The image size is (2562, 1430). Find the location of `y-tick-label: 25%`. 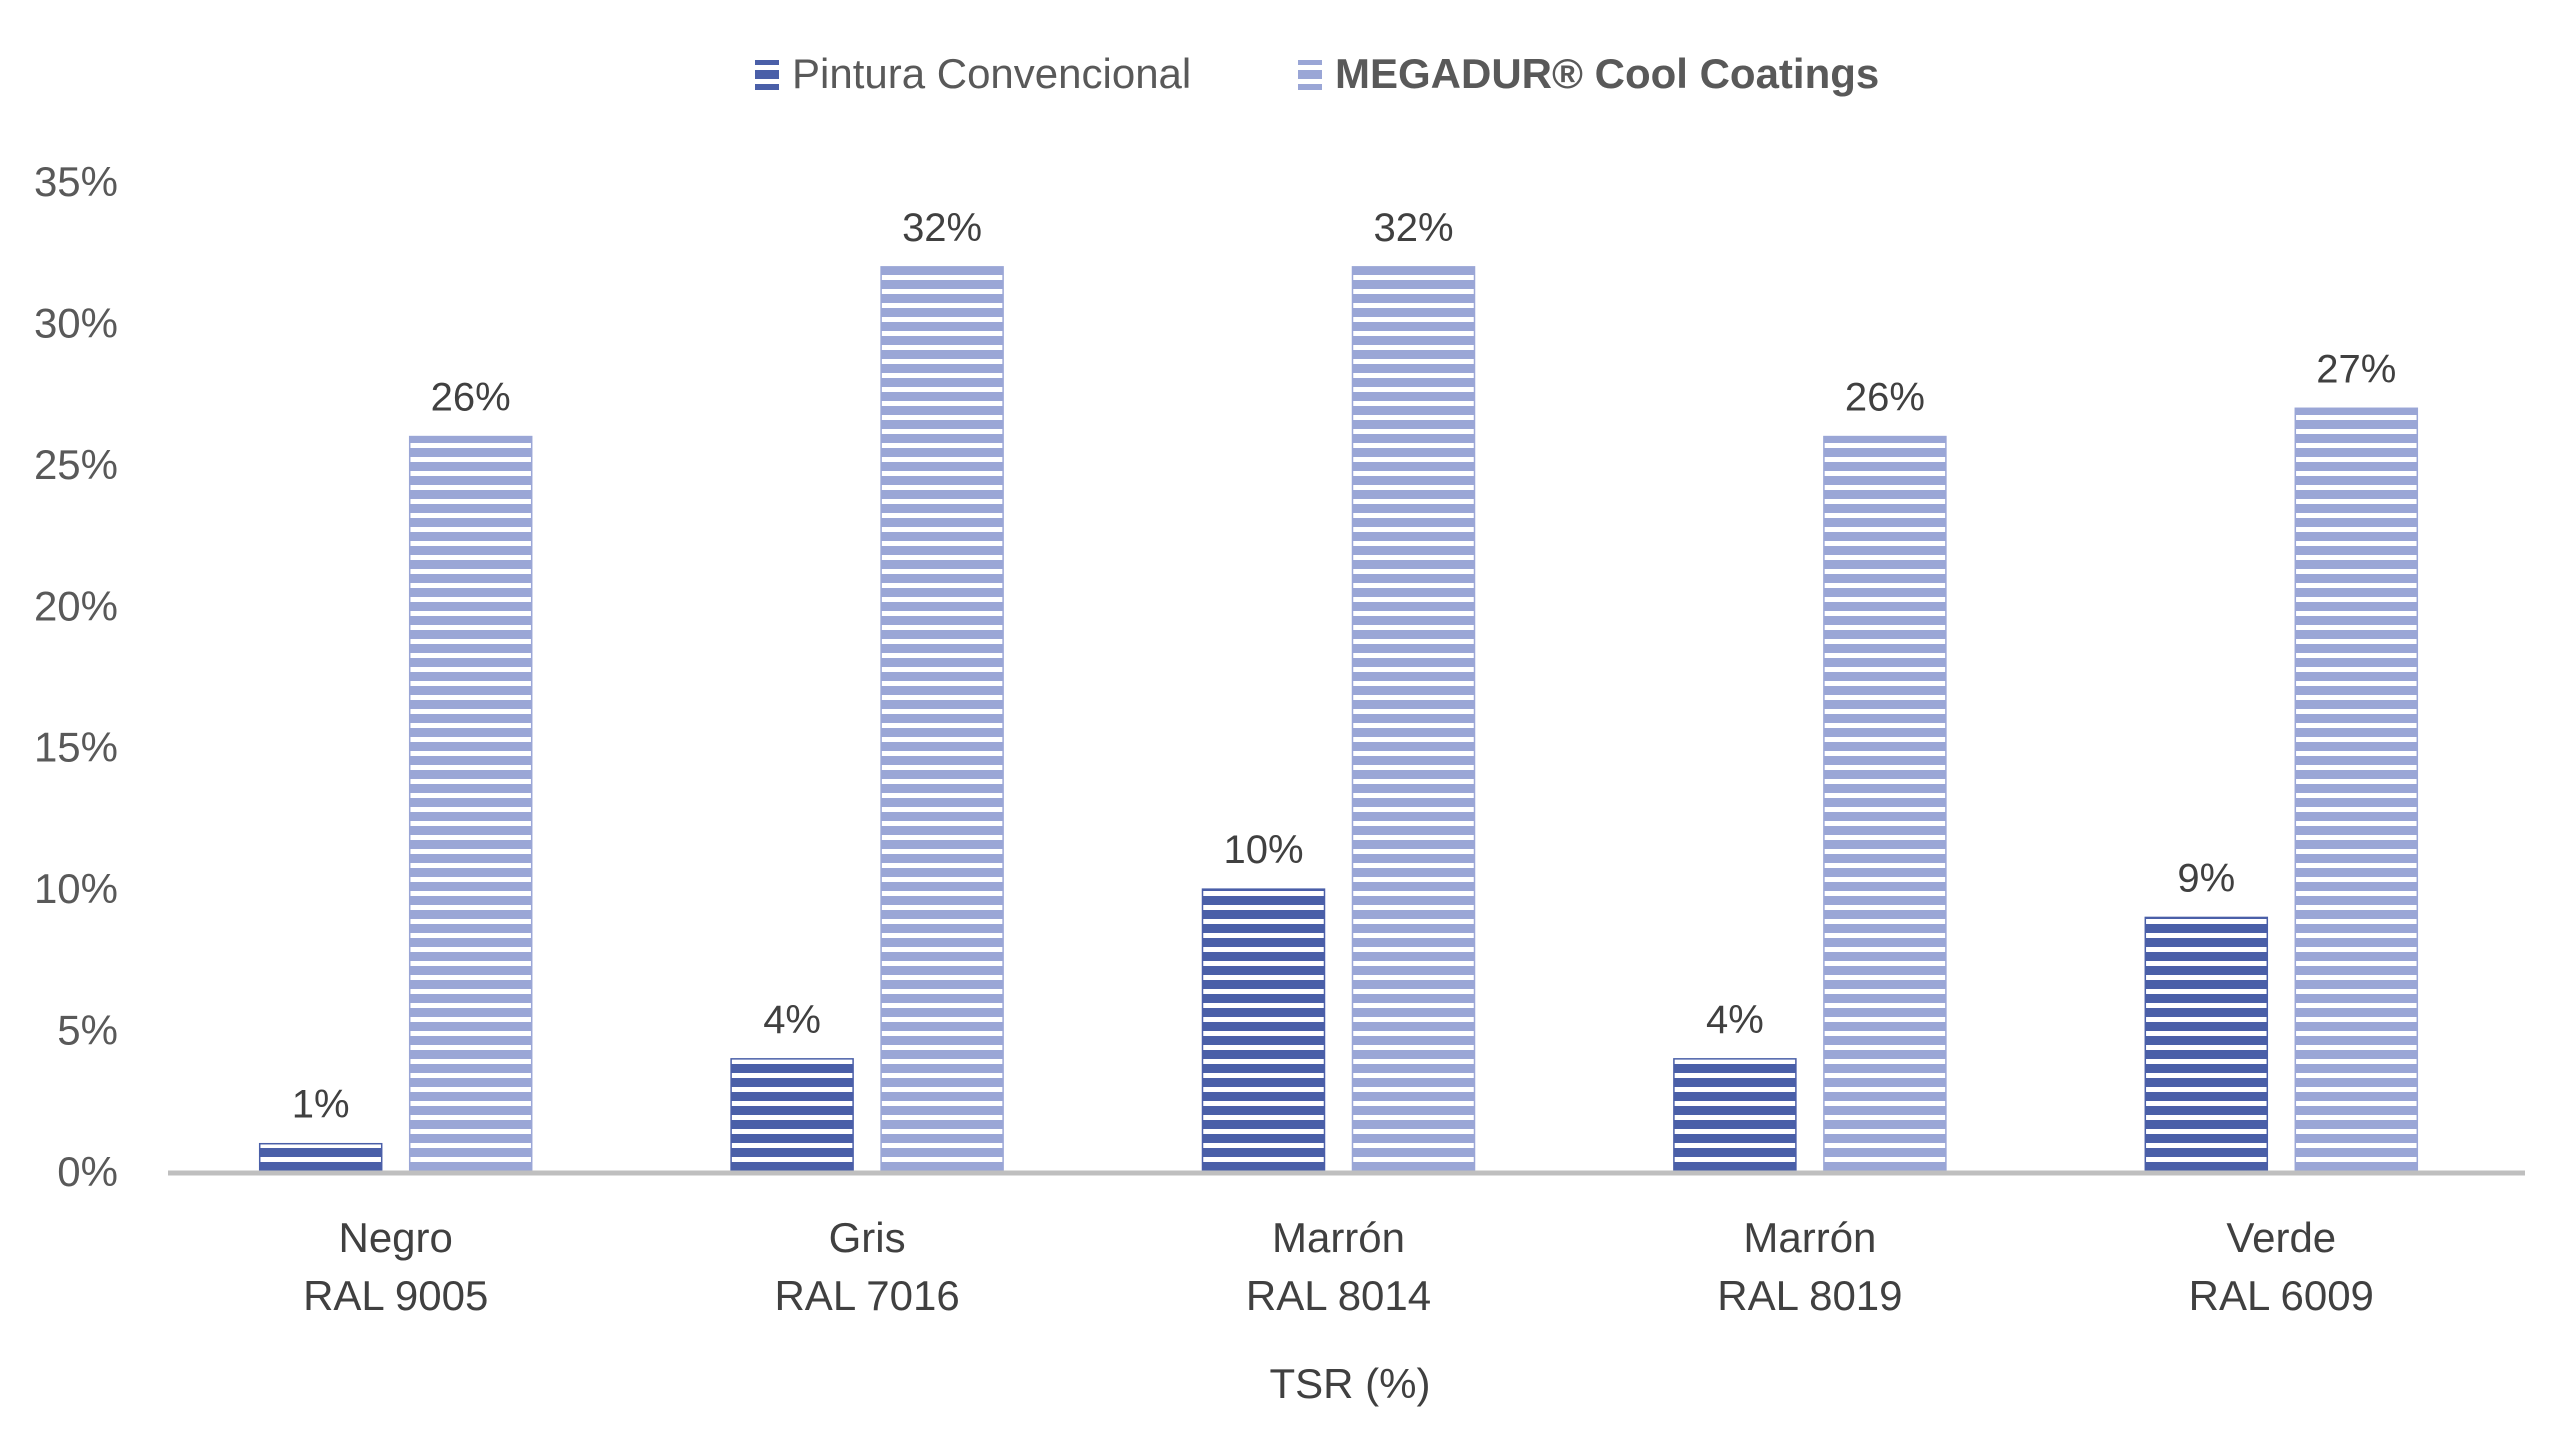

y-tick-label: 25% is located at coordinates (76, 464).